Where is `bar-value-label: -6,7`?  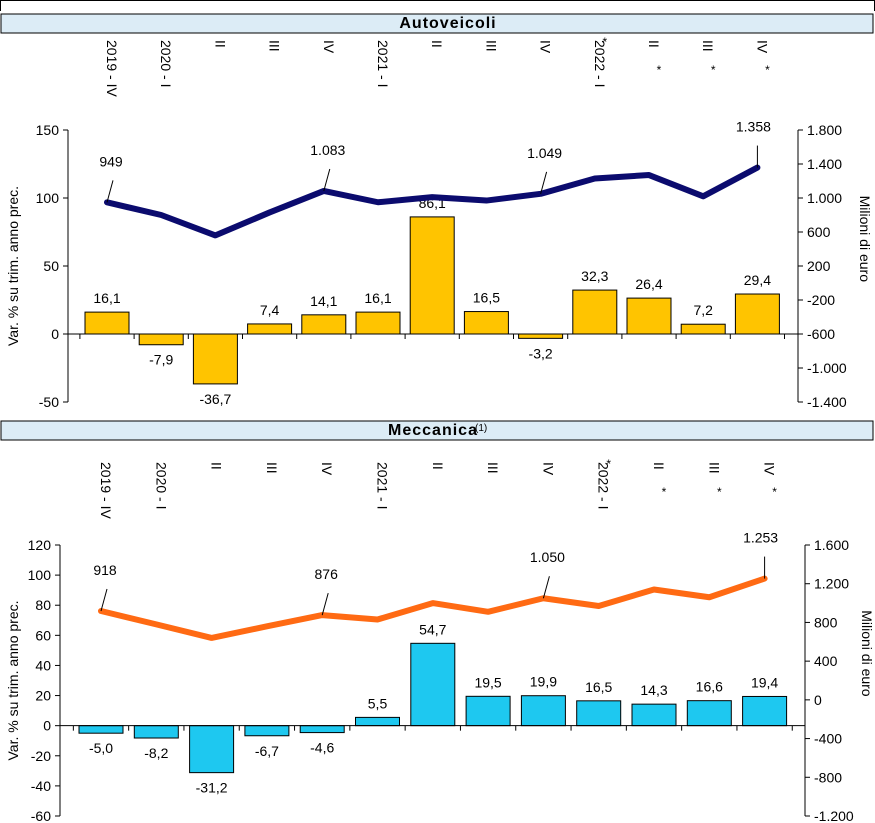 bar-value-label: -6,7 is located at coordinates (267, 751).